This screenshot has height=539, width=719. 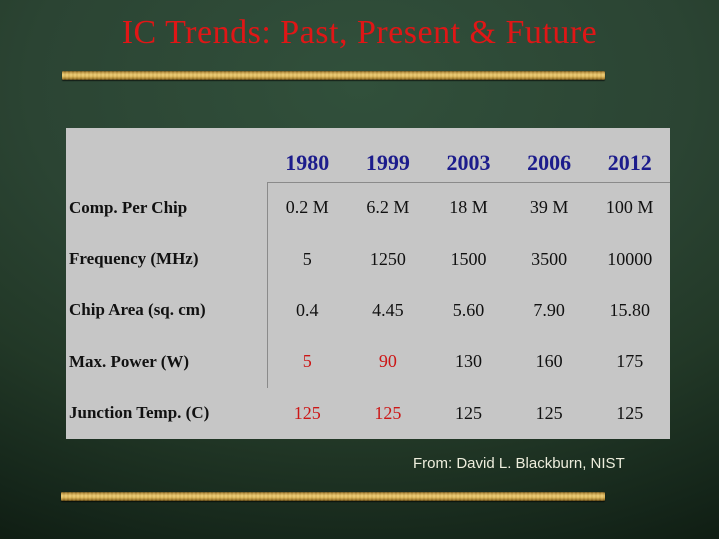 I want to click on table-column-rule, so click(x=267, y=285).